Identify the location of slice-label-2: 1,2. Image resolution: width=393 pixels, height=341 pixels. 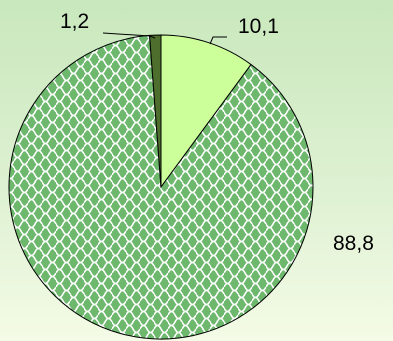
(74, 21).